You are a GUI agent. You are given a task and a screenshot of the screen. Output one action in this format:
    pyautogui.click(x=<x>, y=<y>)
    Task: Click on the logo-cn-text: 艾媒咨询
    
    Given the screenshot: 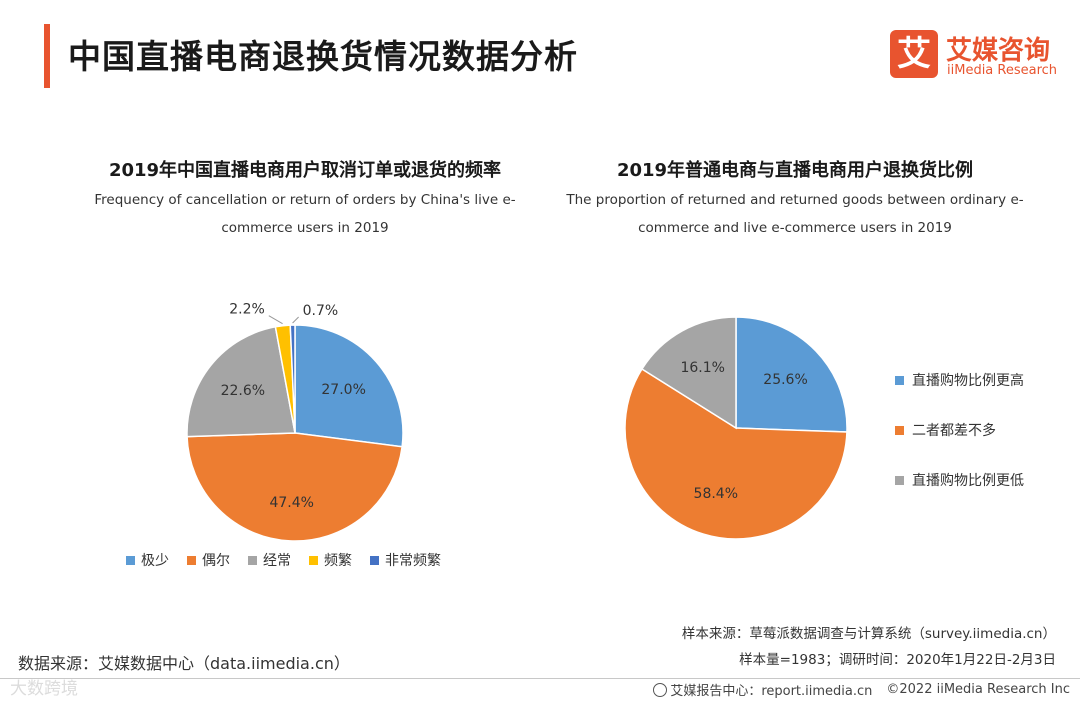 What is the action you would take?
    pyautogui.click(x=998, y=51)
    